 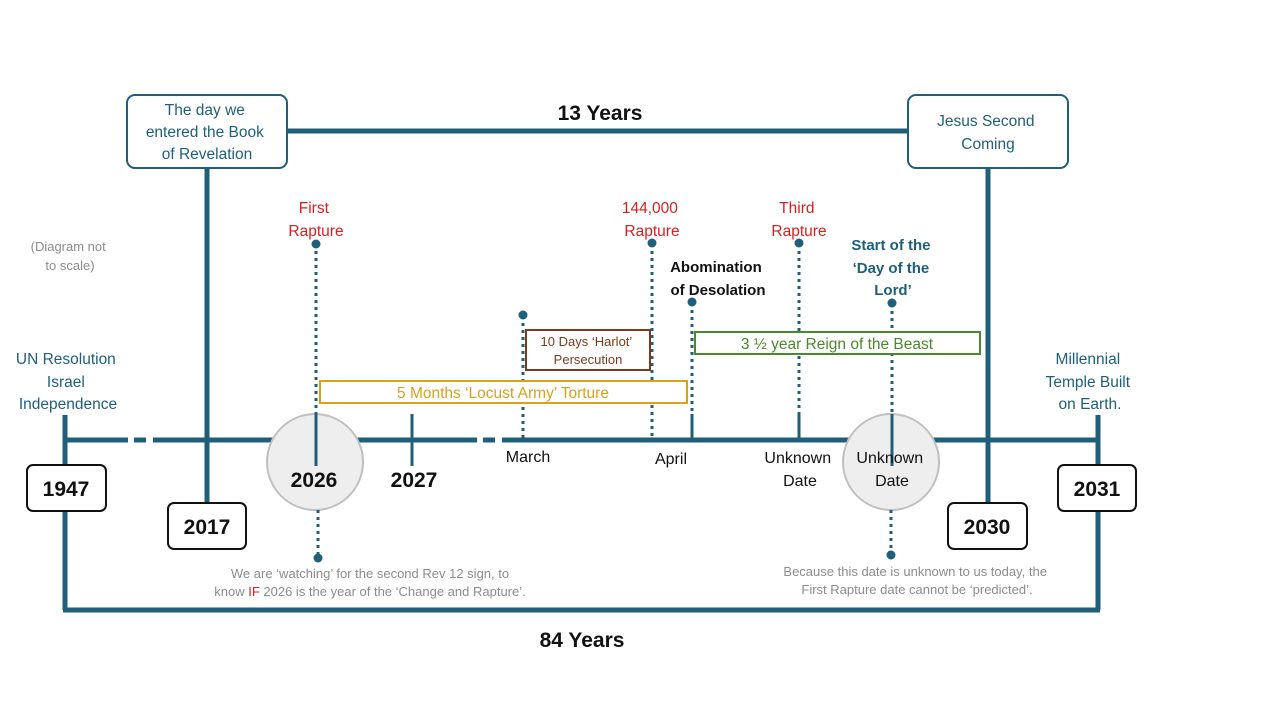 I want to click on top-span-label: 13 Years, so click(x=600, y=113).